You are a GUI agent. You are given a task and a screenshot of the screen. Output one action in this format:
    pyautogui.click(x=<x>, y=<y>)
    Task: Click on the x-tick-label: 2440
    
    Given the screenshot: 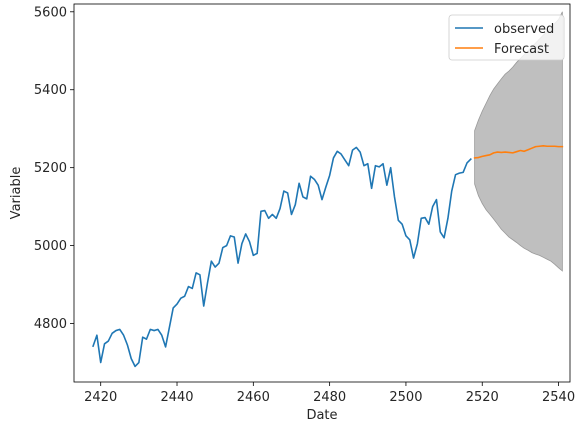 What is the action you would take?
    pyautogui.click(x=176, y=397)
    